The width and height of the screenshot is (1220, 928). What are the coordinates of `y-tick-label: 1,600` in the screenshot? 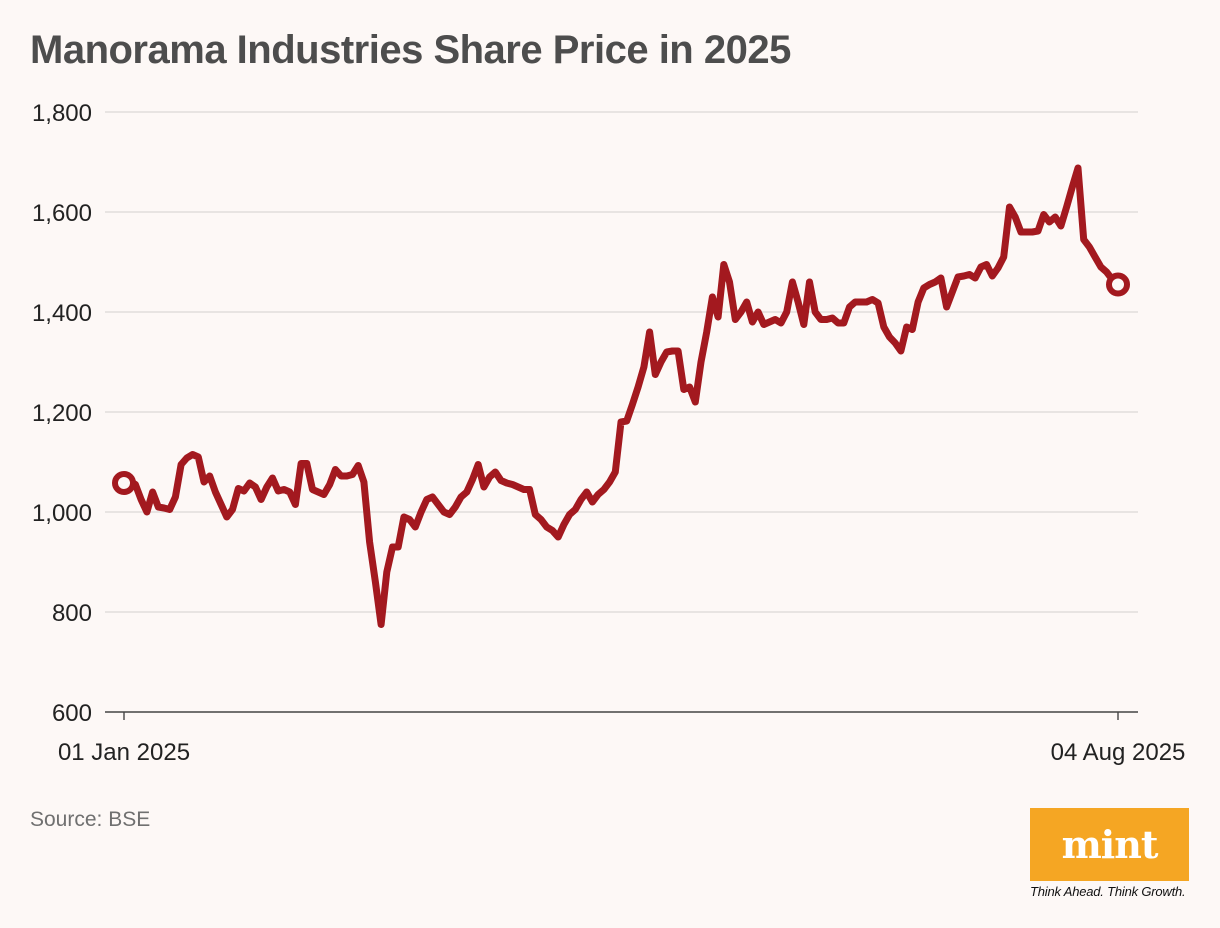 It's located at (62, 213).